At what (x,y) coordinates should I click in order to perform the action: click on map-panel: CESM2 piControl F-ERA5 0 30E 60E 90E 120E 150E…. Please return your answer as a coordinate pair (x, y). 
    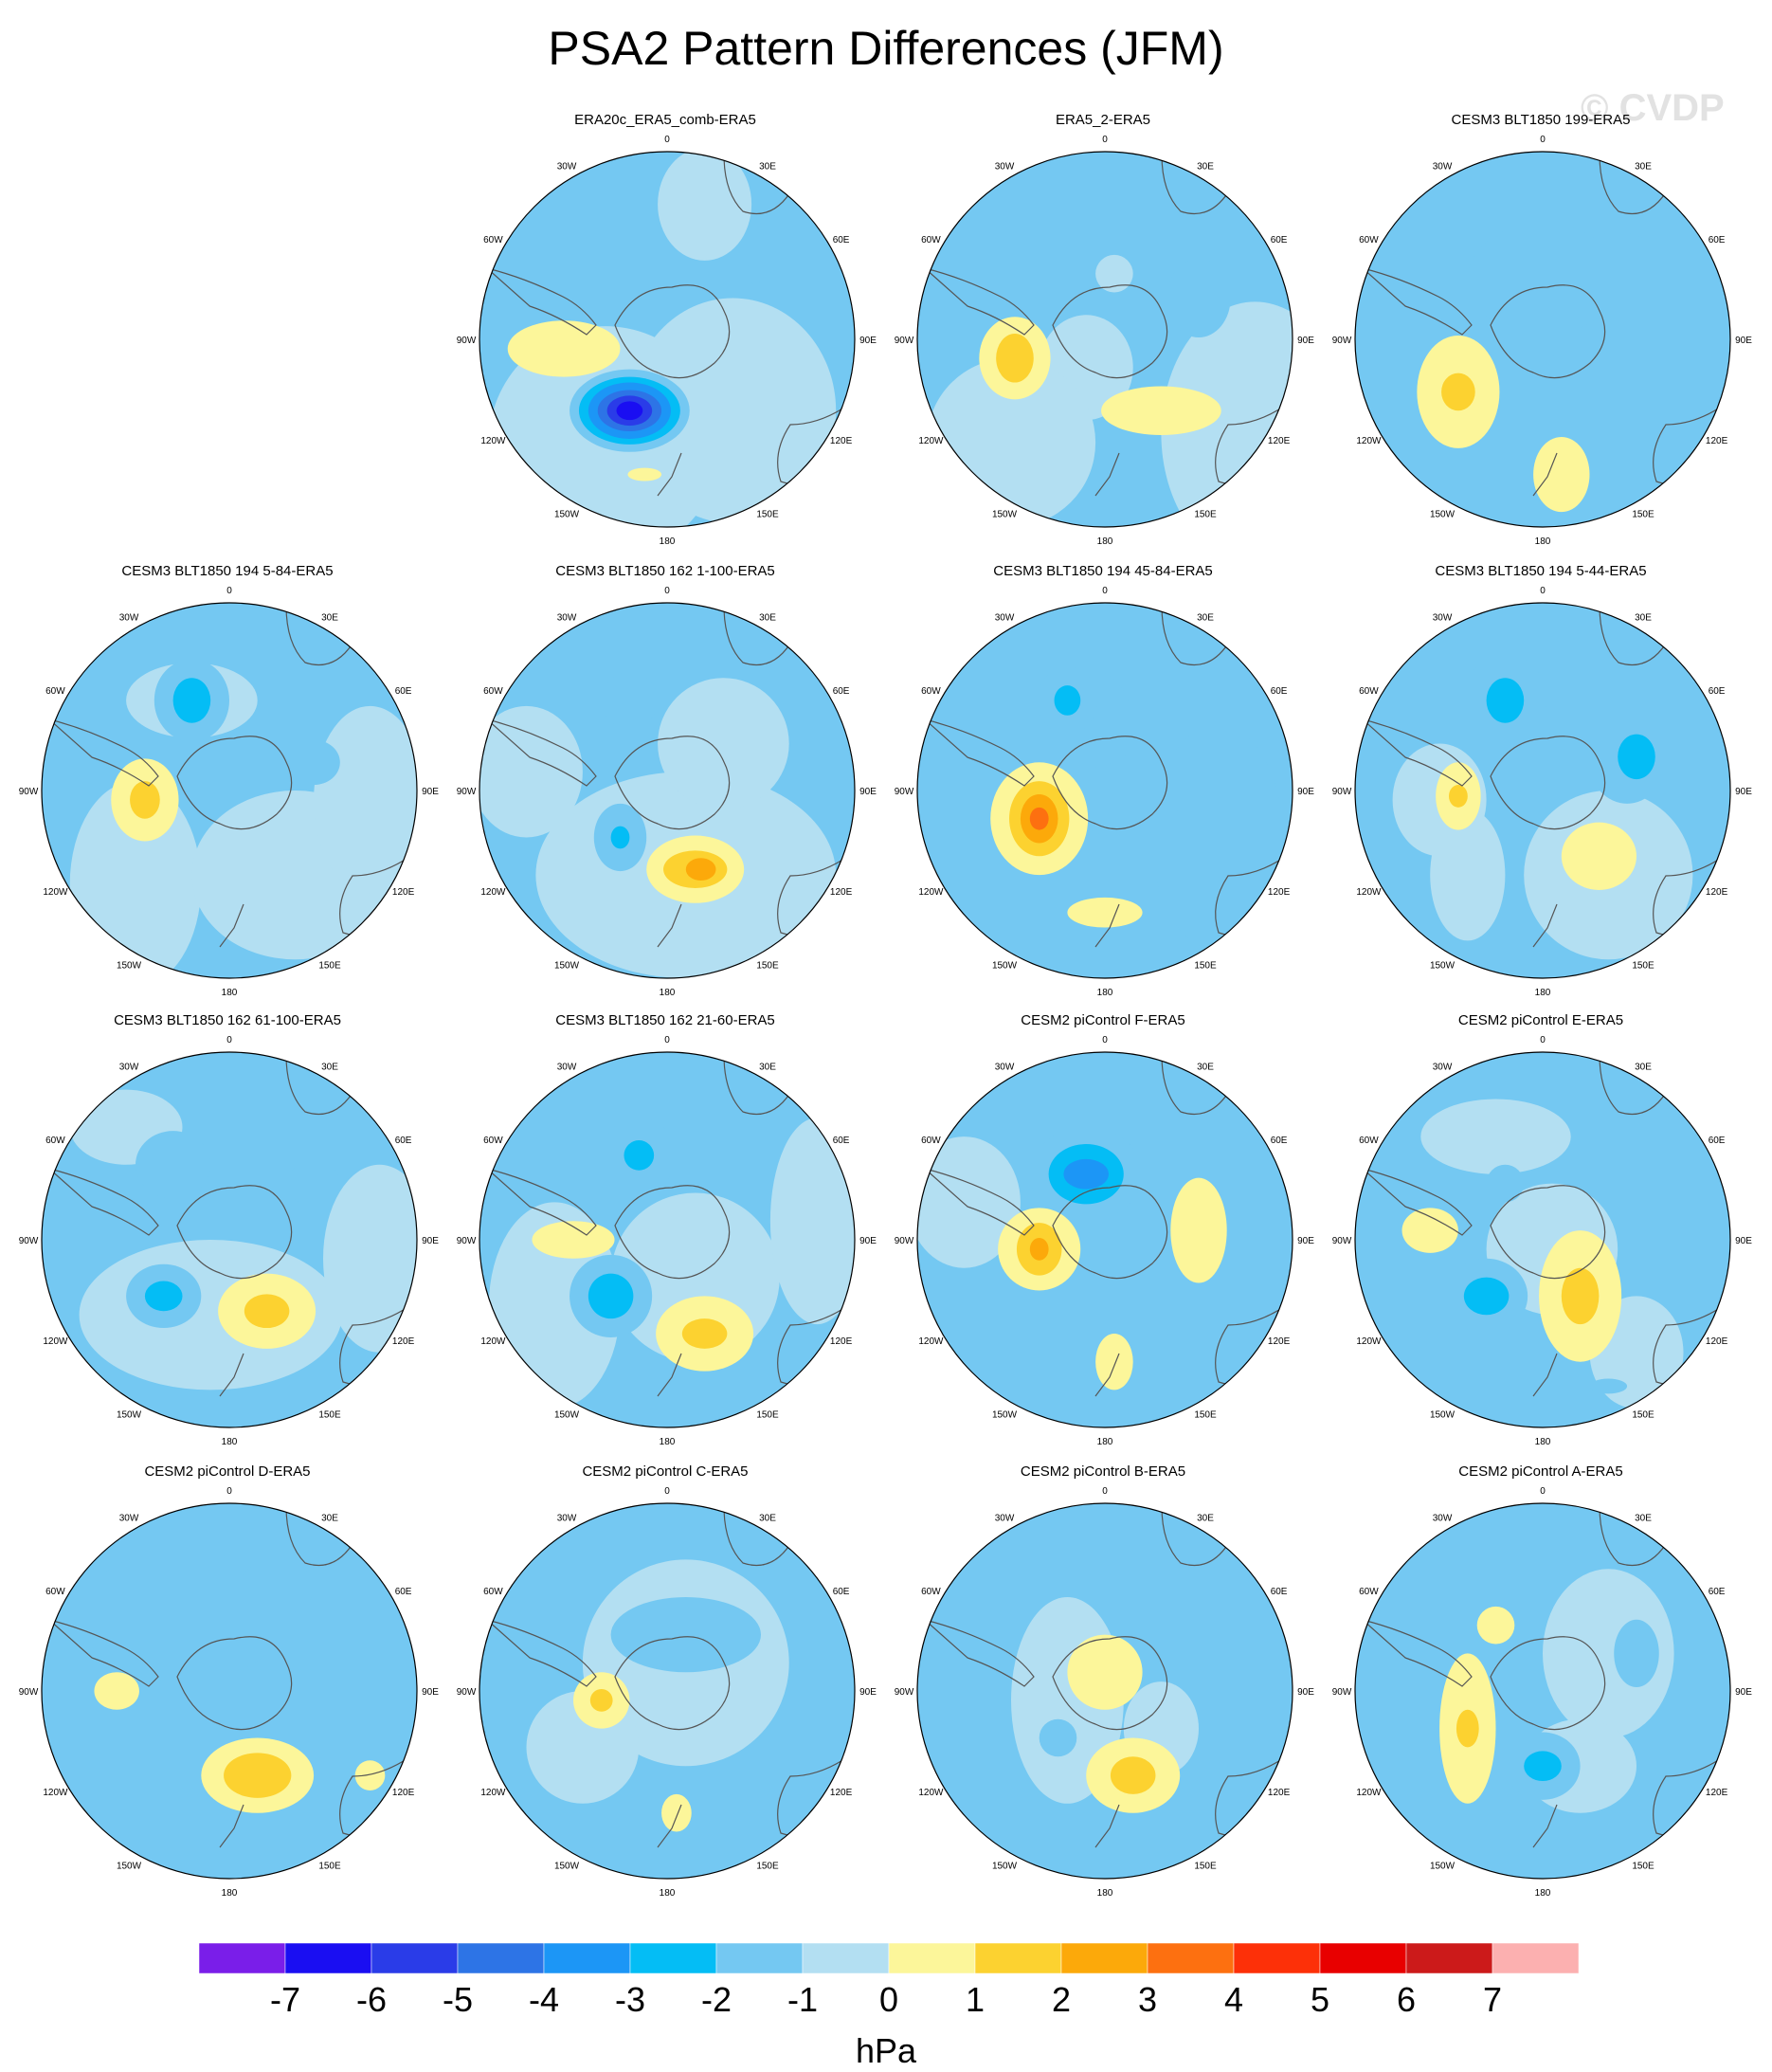
    Looking at the image, I should click on (1095, 1230).